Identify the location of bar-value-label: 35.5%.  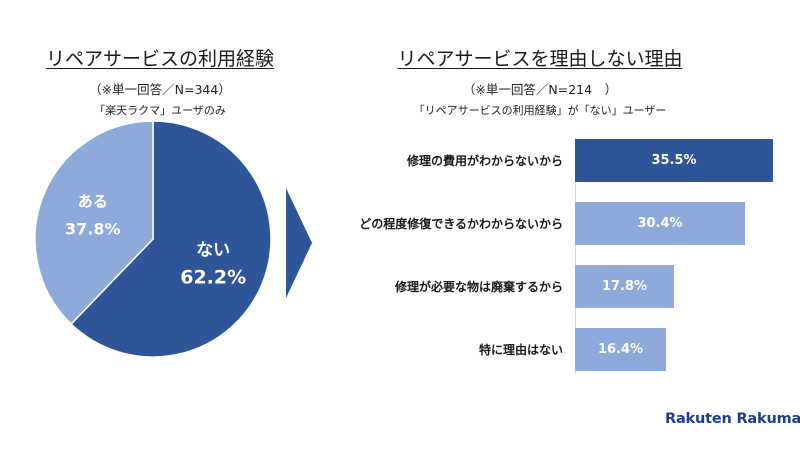
(674, 160).